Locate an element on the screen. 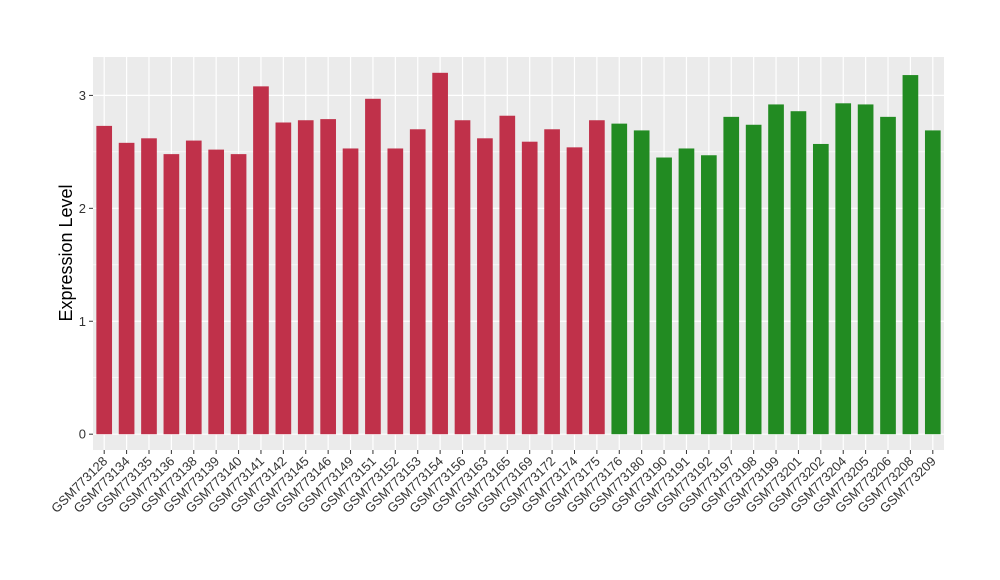 The height and width of the screenshot is (580, 1000). bar-GSM773174 is located at coordinates (574, 291).